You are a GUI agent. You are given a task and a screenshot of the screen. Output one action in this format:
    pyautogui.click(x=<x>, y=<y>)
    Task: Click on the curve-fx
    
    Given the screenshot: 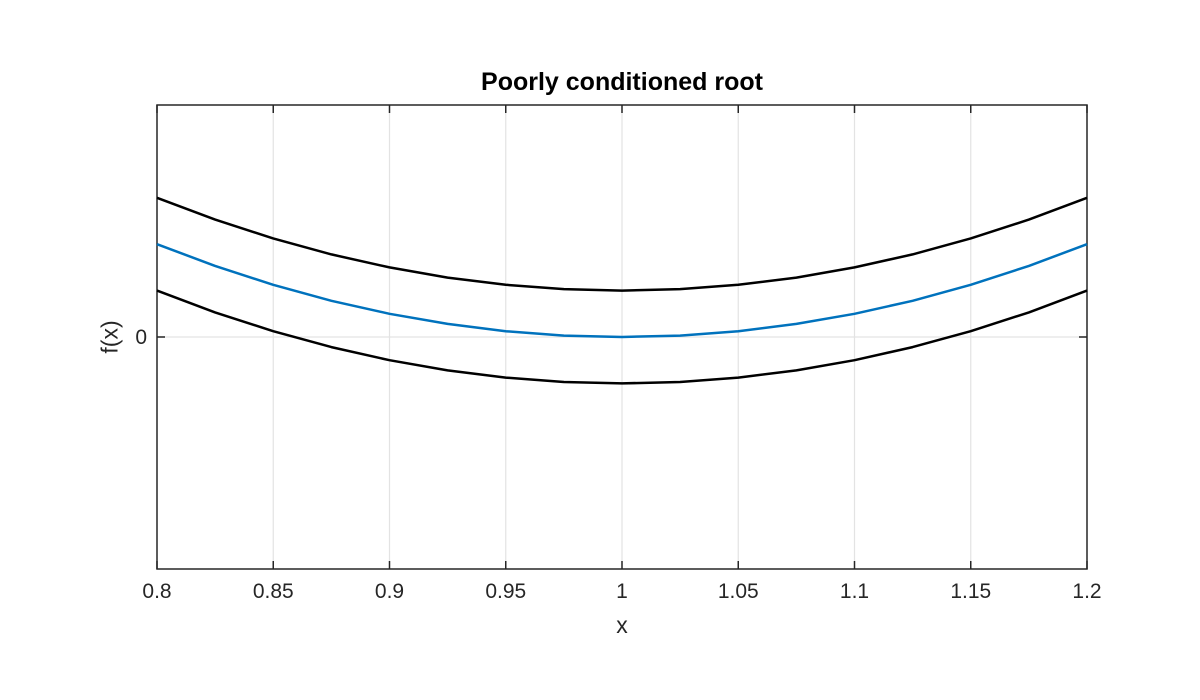 What is the action you would take?
    pyautogui.click(x=622, y=291)
    